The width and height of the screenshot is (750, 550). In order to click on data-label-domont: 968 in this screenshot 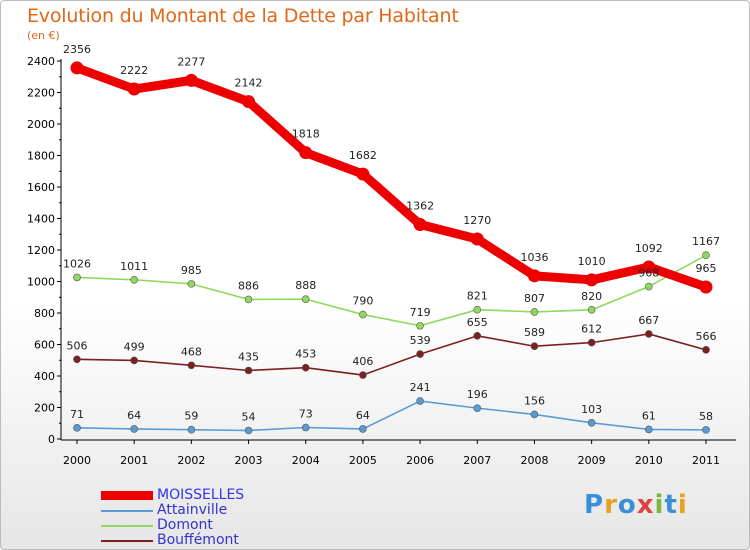, I will do `click(648, 273)`.